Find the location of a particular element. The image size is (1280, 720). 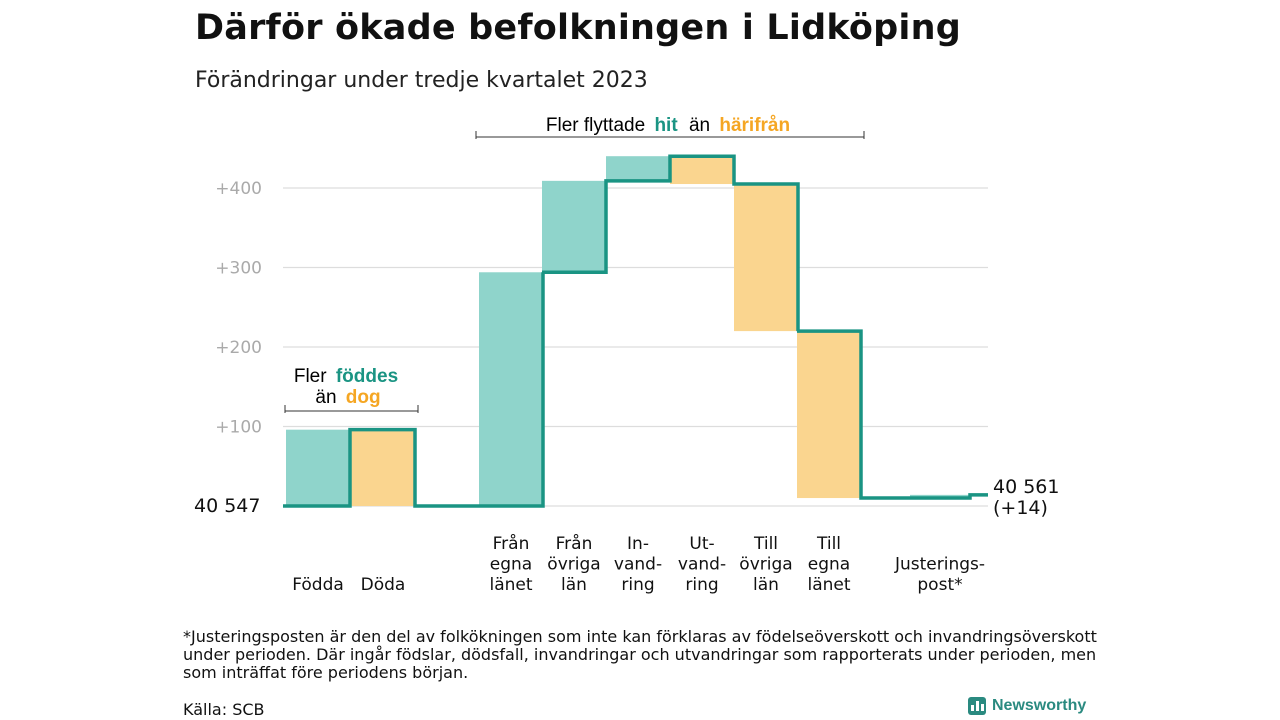

y-tick-label: +100 is located at coordinates (238, 428).